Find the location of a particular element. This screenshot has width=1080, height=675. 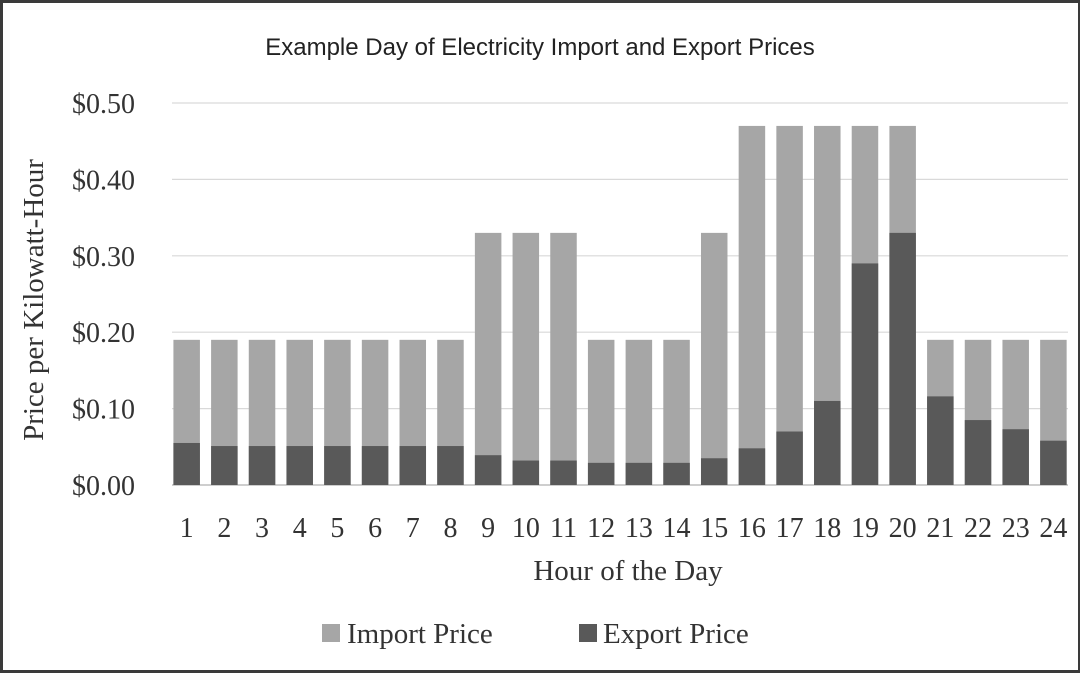

y-tick-label: $0.40 is located at coordinates (103, 180).